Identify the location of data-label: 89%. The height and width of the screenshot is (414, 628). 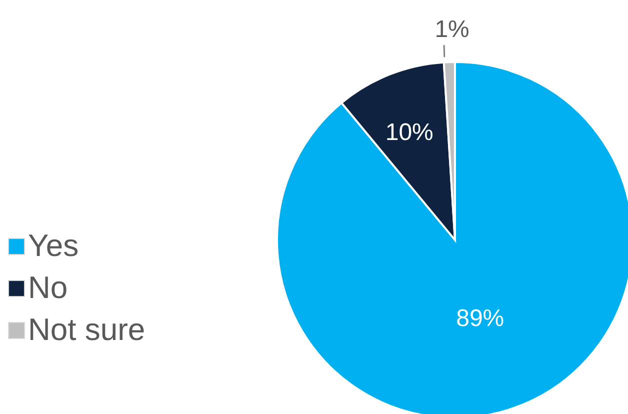
(480, 318).